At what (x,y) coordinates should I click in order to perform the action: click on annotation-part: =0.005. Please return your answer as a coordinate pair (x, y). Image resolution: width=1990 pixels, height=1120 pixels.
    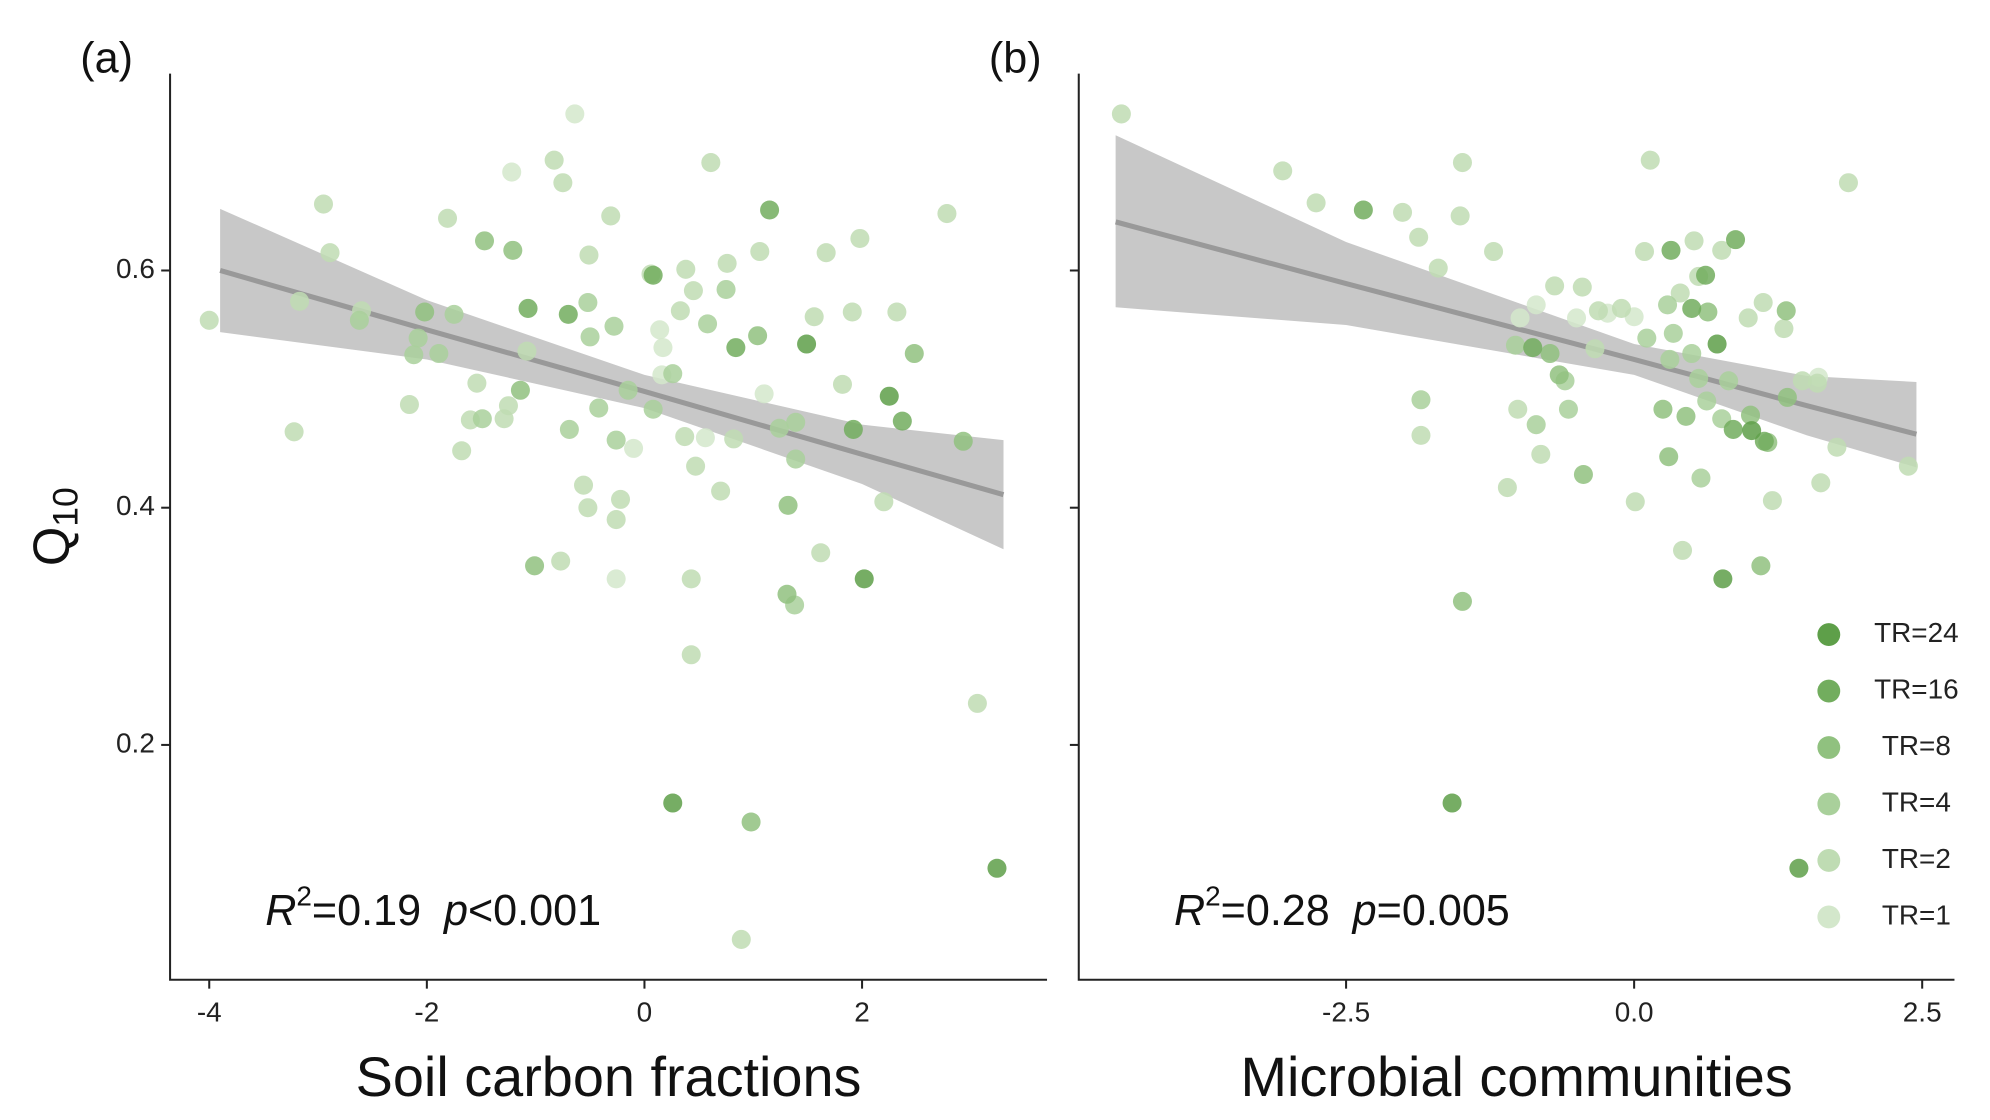
    Looking at the image, I should click on (1443, 911).